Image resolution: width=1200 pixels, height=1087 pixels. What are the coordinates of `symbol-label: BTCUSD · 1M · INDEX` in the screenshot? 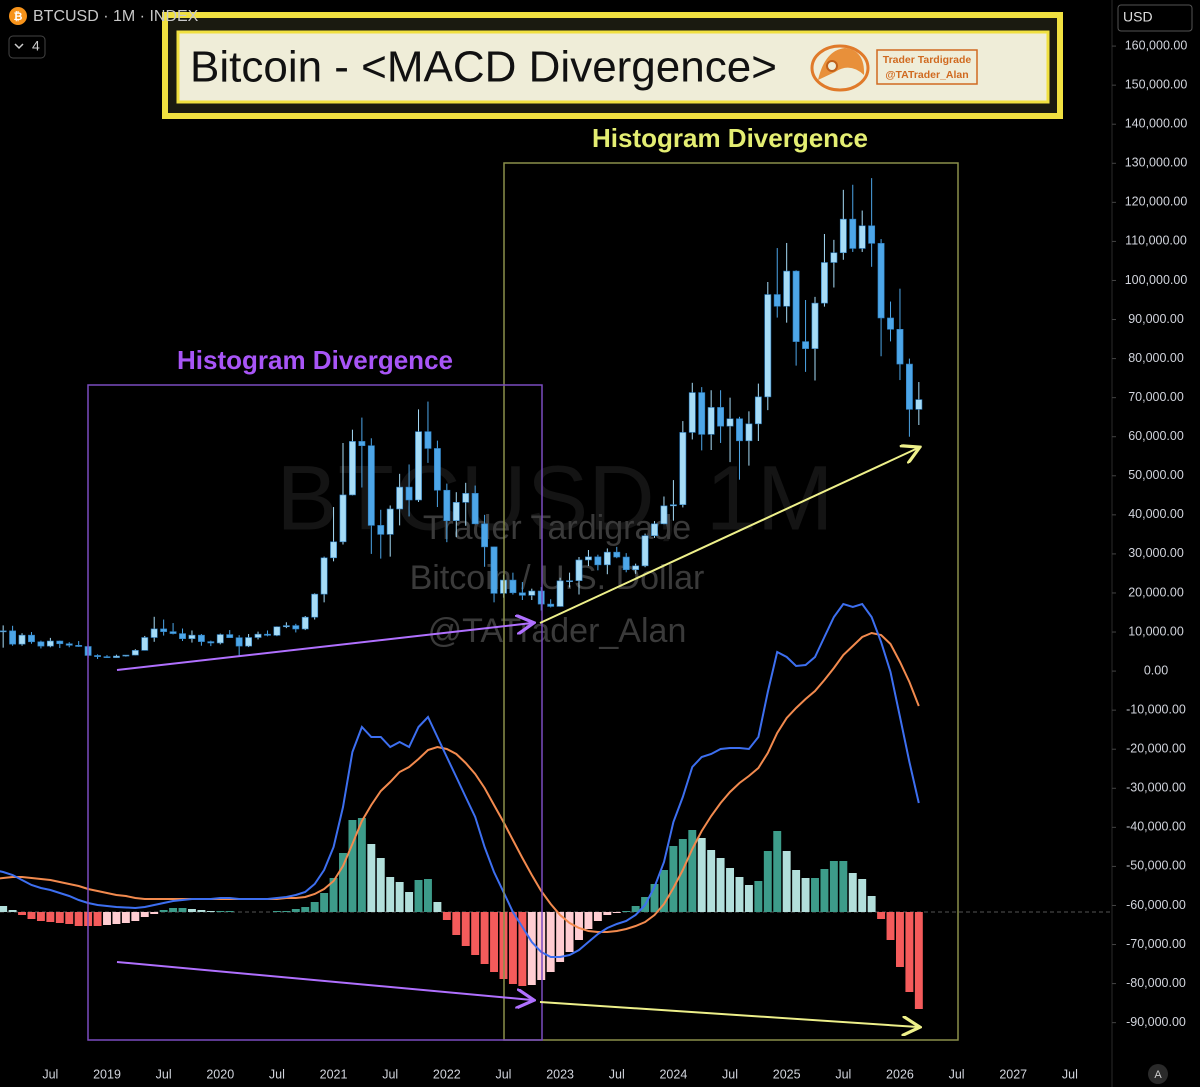 It's located at (116, 16).